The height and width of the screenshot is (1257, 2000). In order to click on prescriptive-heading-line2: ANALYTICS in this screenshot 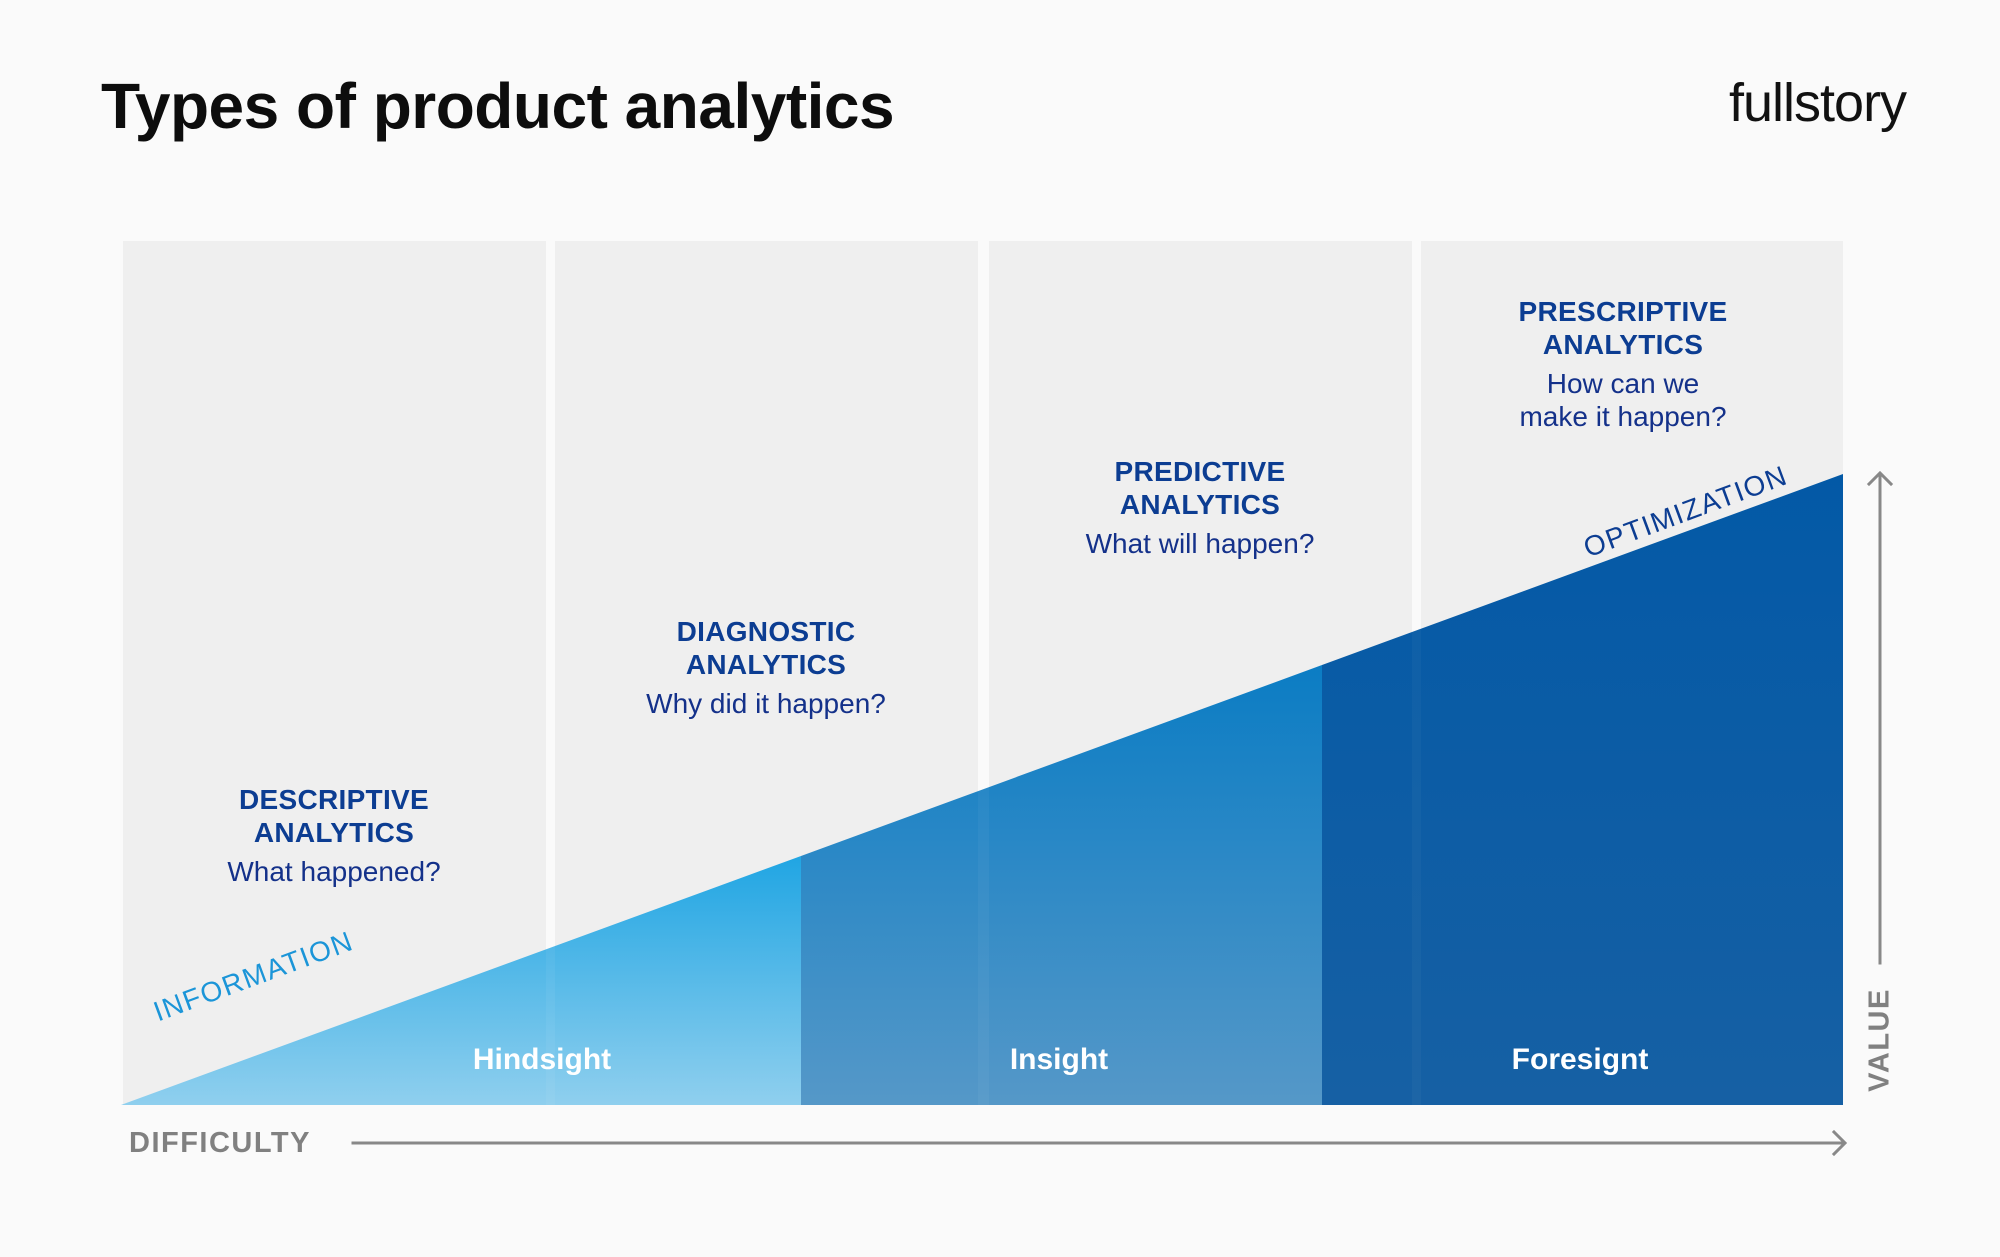, I will do `click(1623, 344)`.